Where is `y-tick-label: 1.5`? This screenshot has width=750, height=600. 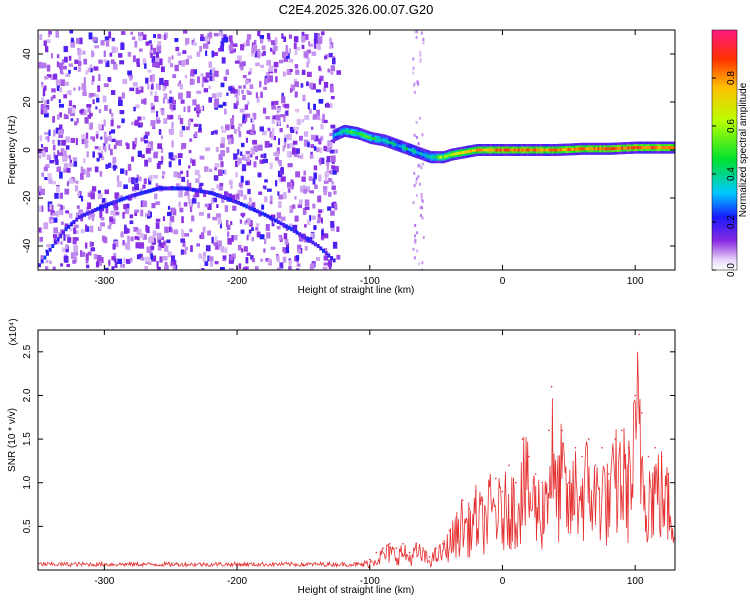
y-tick-label: 1.5 is located at coordinates (27, 439).